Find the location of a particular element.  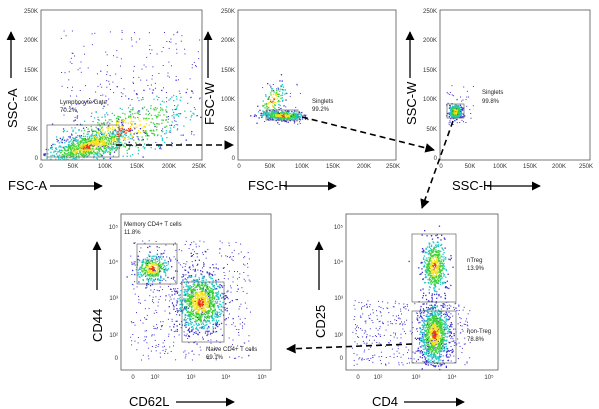

x-axis-title: CD62L is located at coordinates (149, 401).